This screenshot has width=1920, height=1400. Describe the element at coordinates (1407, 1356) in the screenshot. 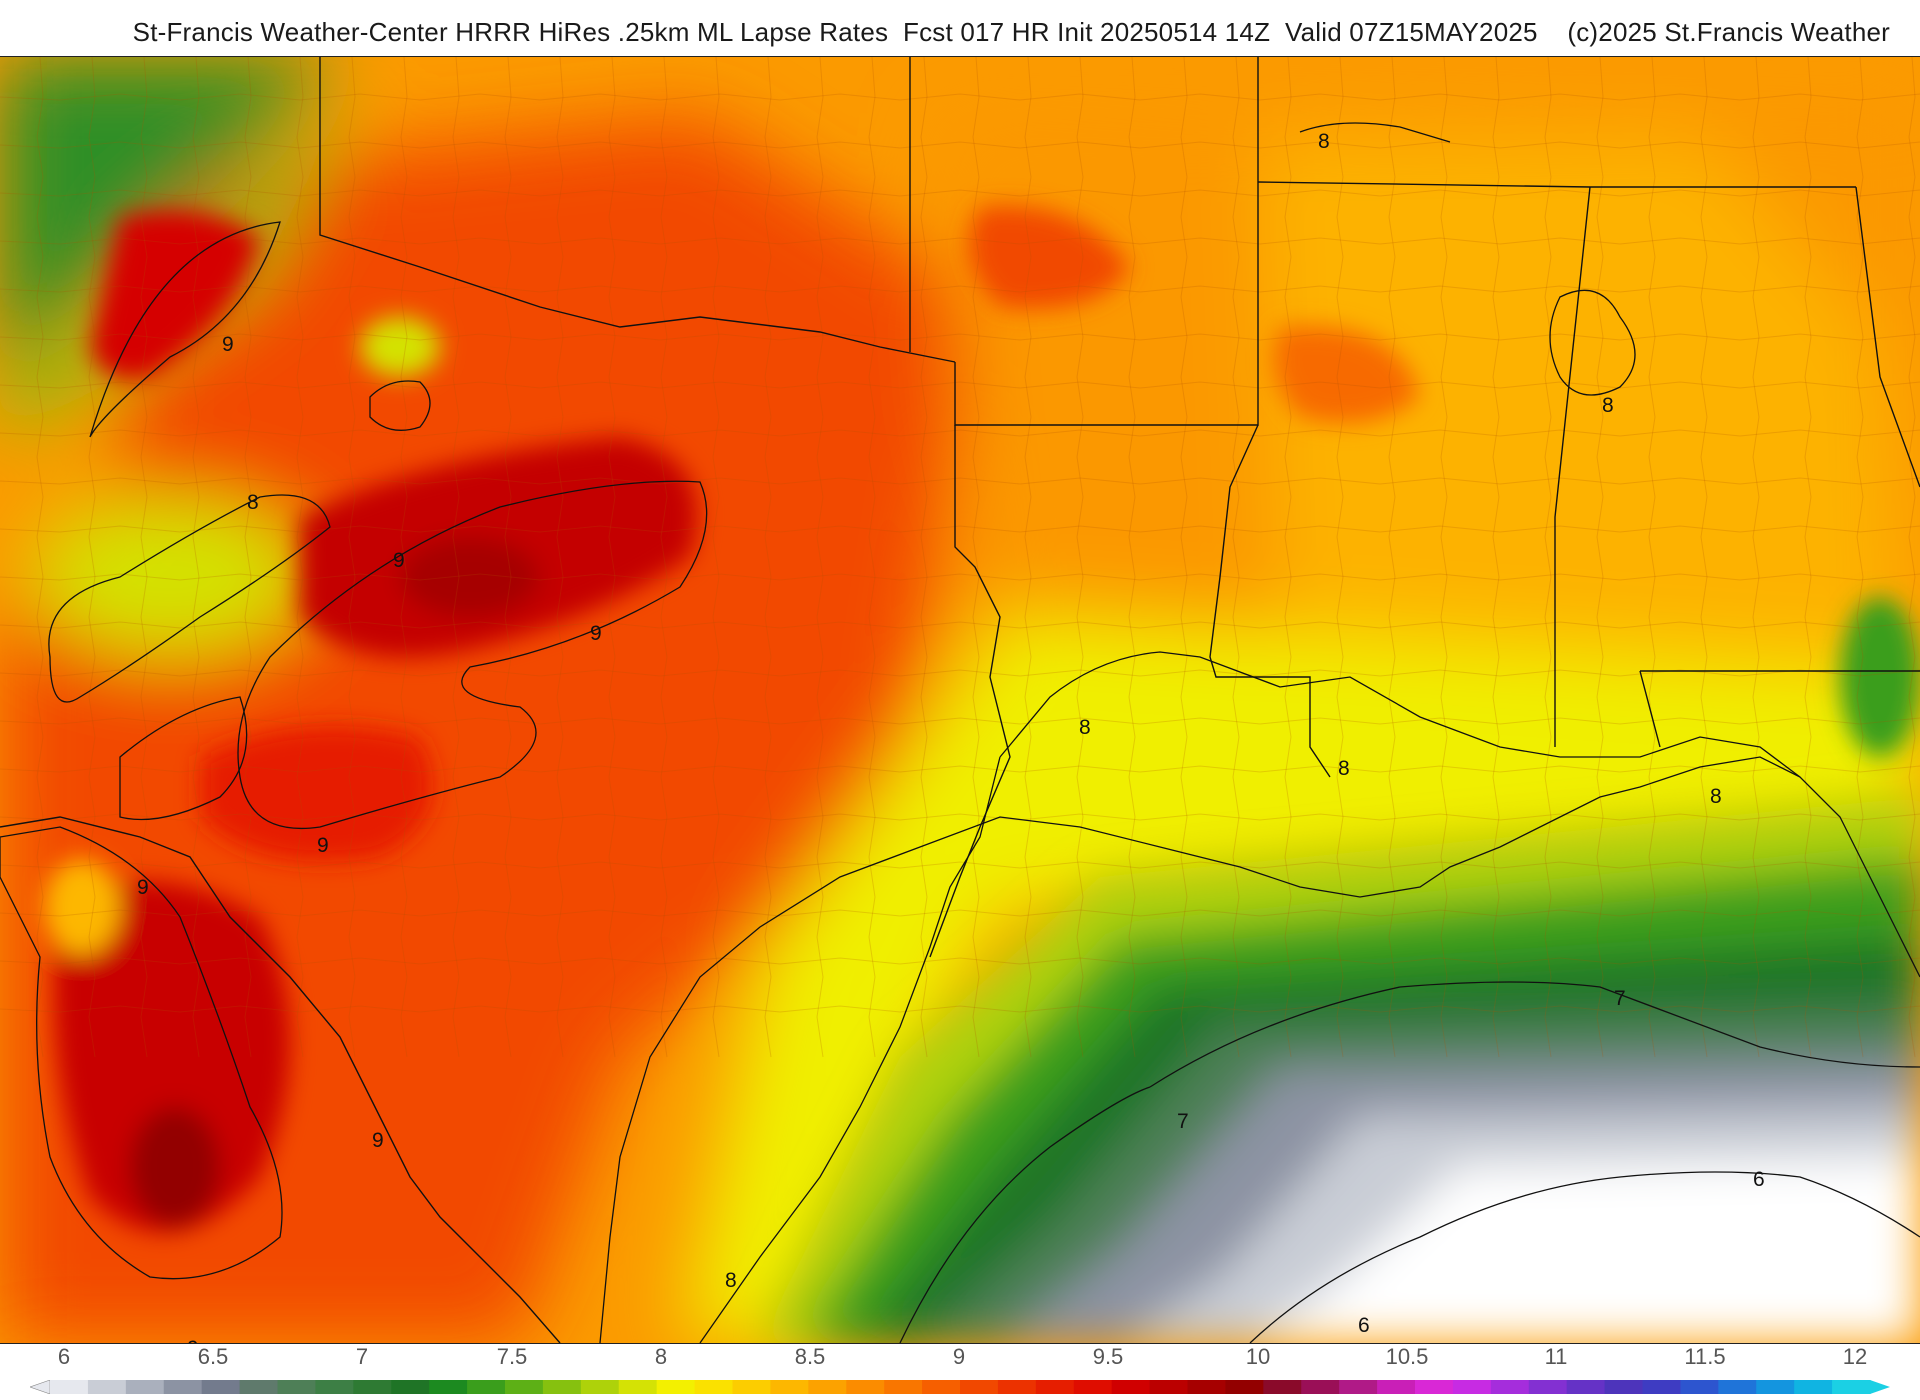

I see `colorbar-tick: 10.5` at that location.